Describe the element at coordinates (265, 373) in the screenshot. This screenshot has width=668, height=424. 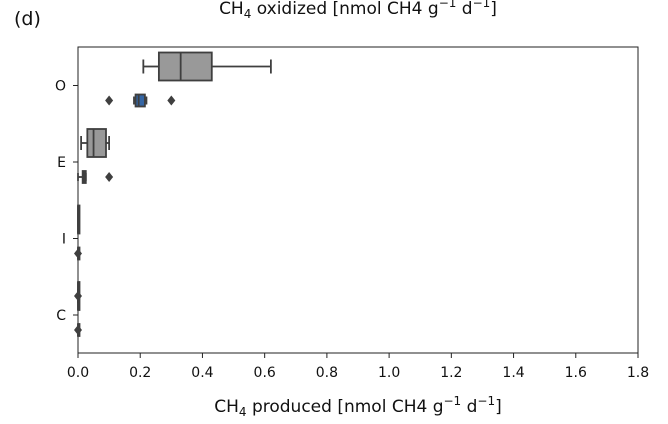
I see `x-tick-label: 0.6` at that location.